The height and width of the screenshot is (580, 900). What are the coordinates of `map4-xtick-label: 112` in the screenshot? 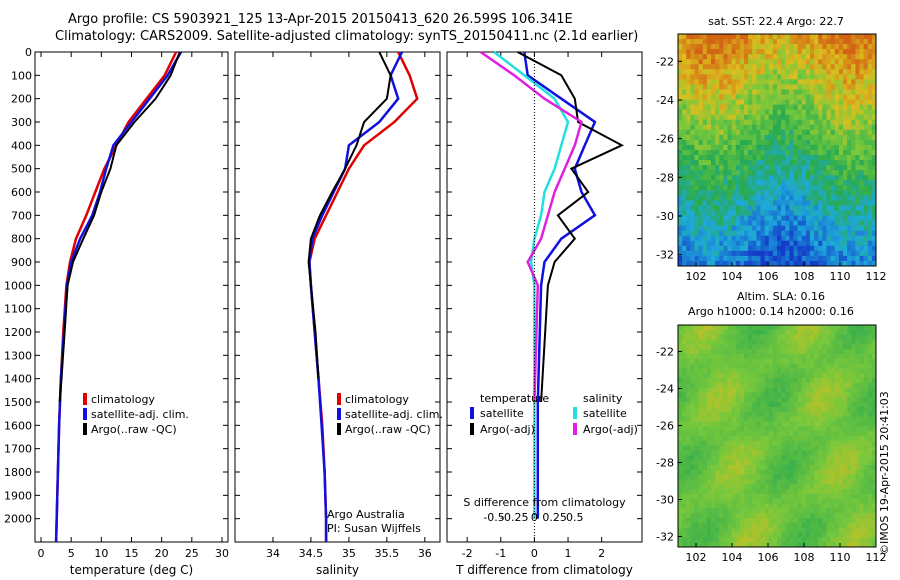 It's located at (876, 276).